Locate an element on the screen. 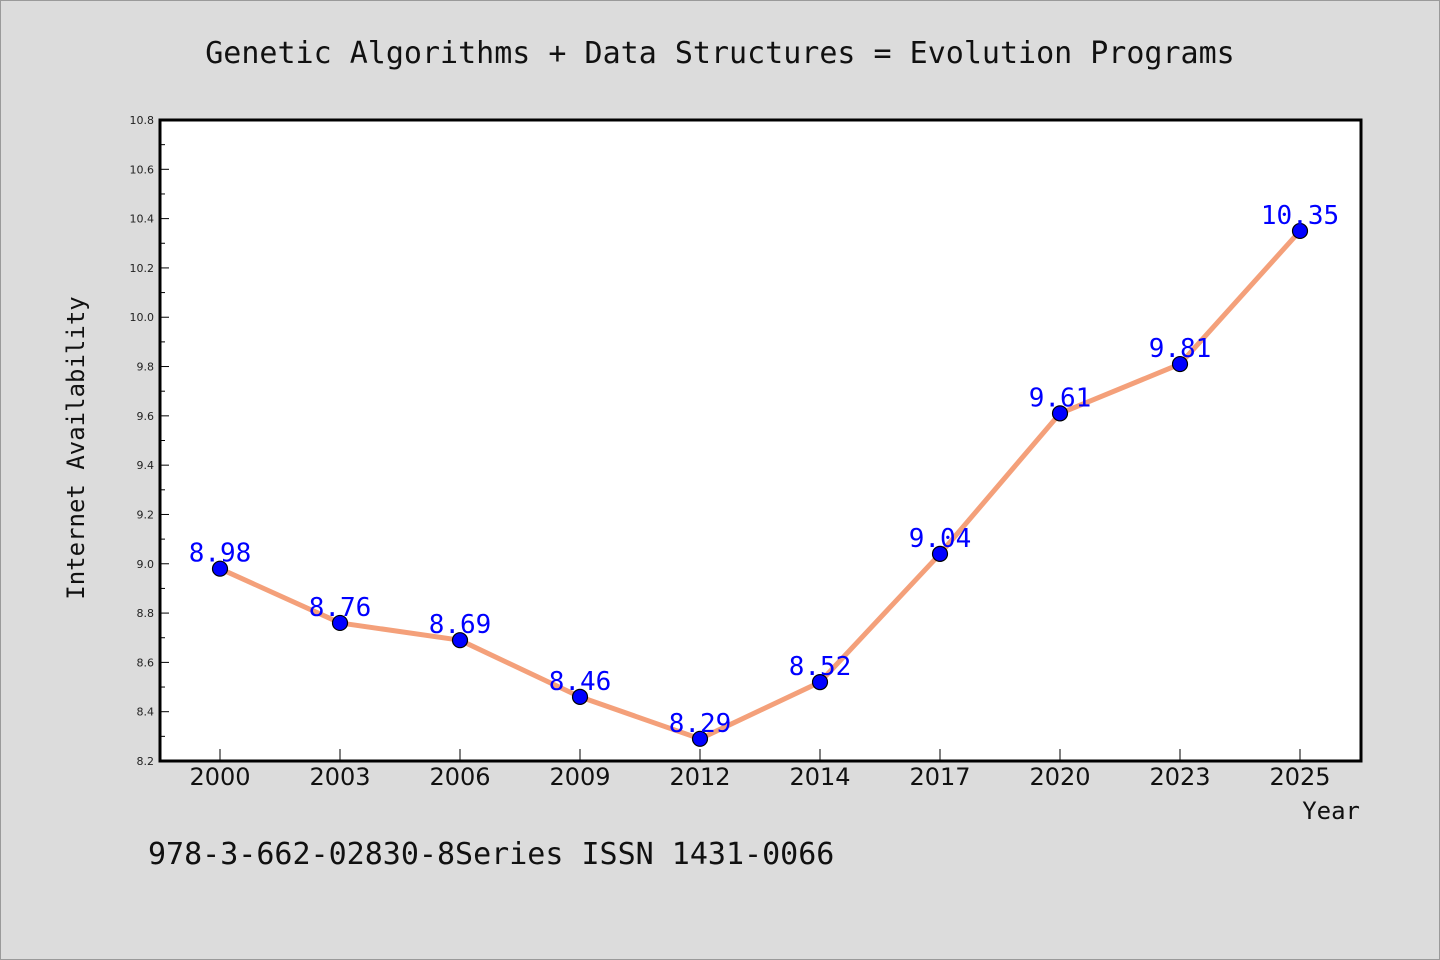 Image resolution: width=1440 pixels, height=960 pixels. data-label: 9.61 is located at coordinates (1060, 398).